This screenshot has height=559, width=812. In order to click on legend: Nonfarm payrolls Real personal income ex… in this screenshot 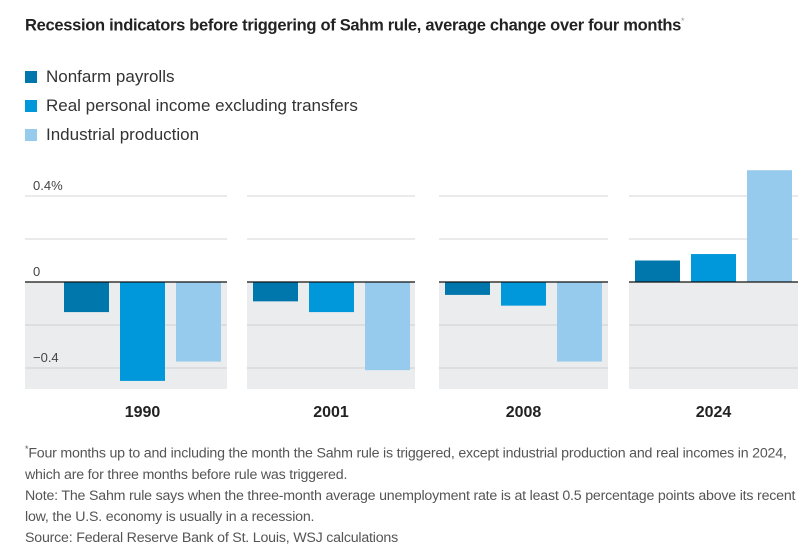, I will do `click(191, 105)`.